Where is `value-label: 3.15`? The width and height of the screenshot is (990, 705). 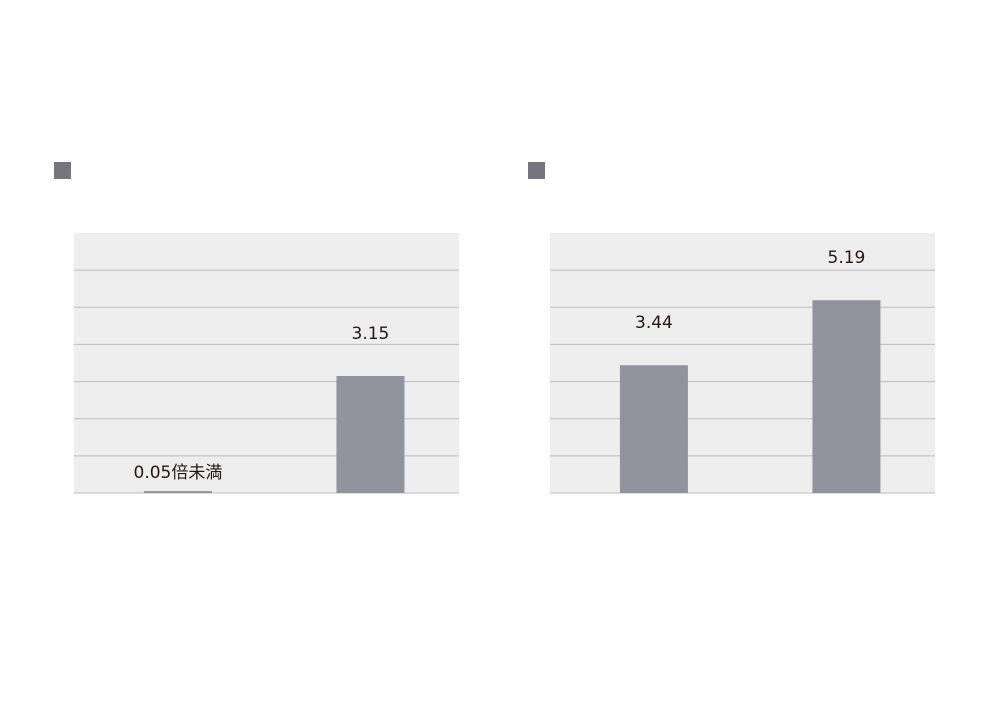 value-label: 3.15 is located at coordinates (371, 334).